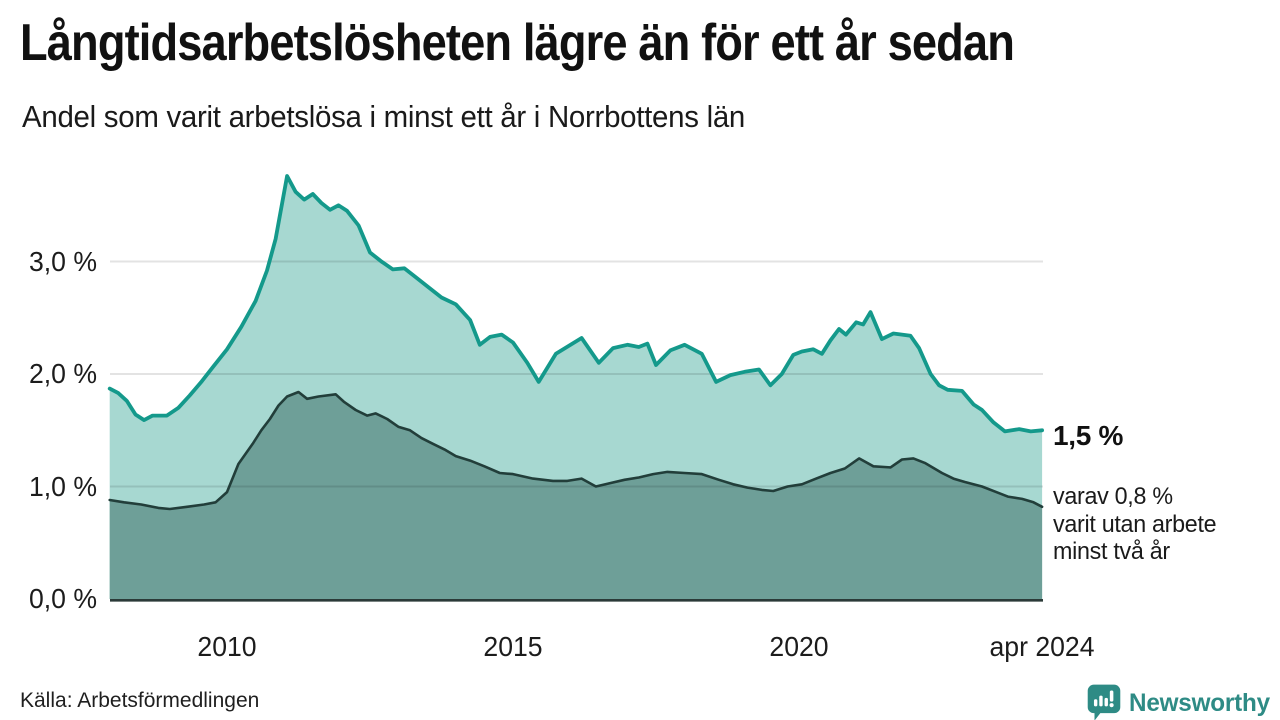 The image size is (1280, 720). Describe the element at coordinates (513, 646) in the screenshot. I see `x-tick-label: 2015` at that location.